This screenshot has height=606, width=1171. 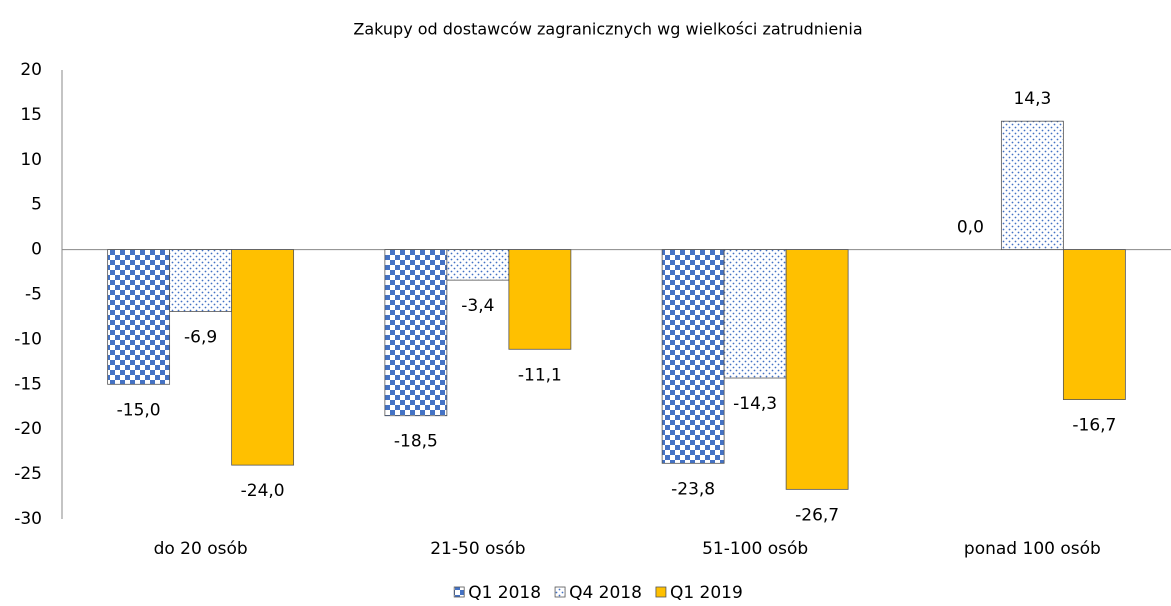 What do you see at coordinates (477, 306) in the screenshot?
I see `value-label: -3,4` at bounding box center [477, 306].